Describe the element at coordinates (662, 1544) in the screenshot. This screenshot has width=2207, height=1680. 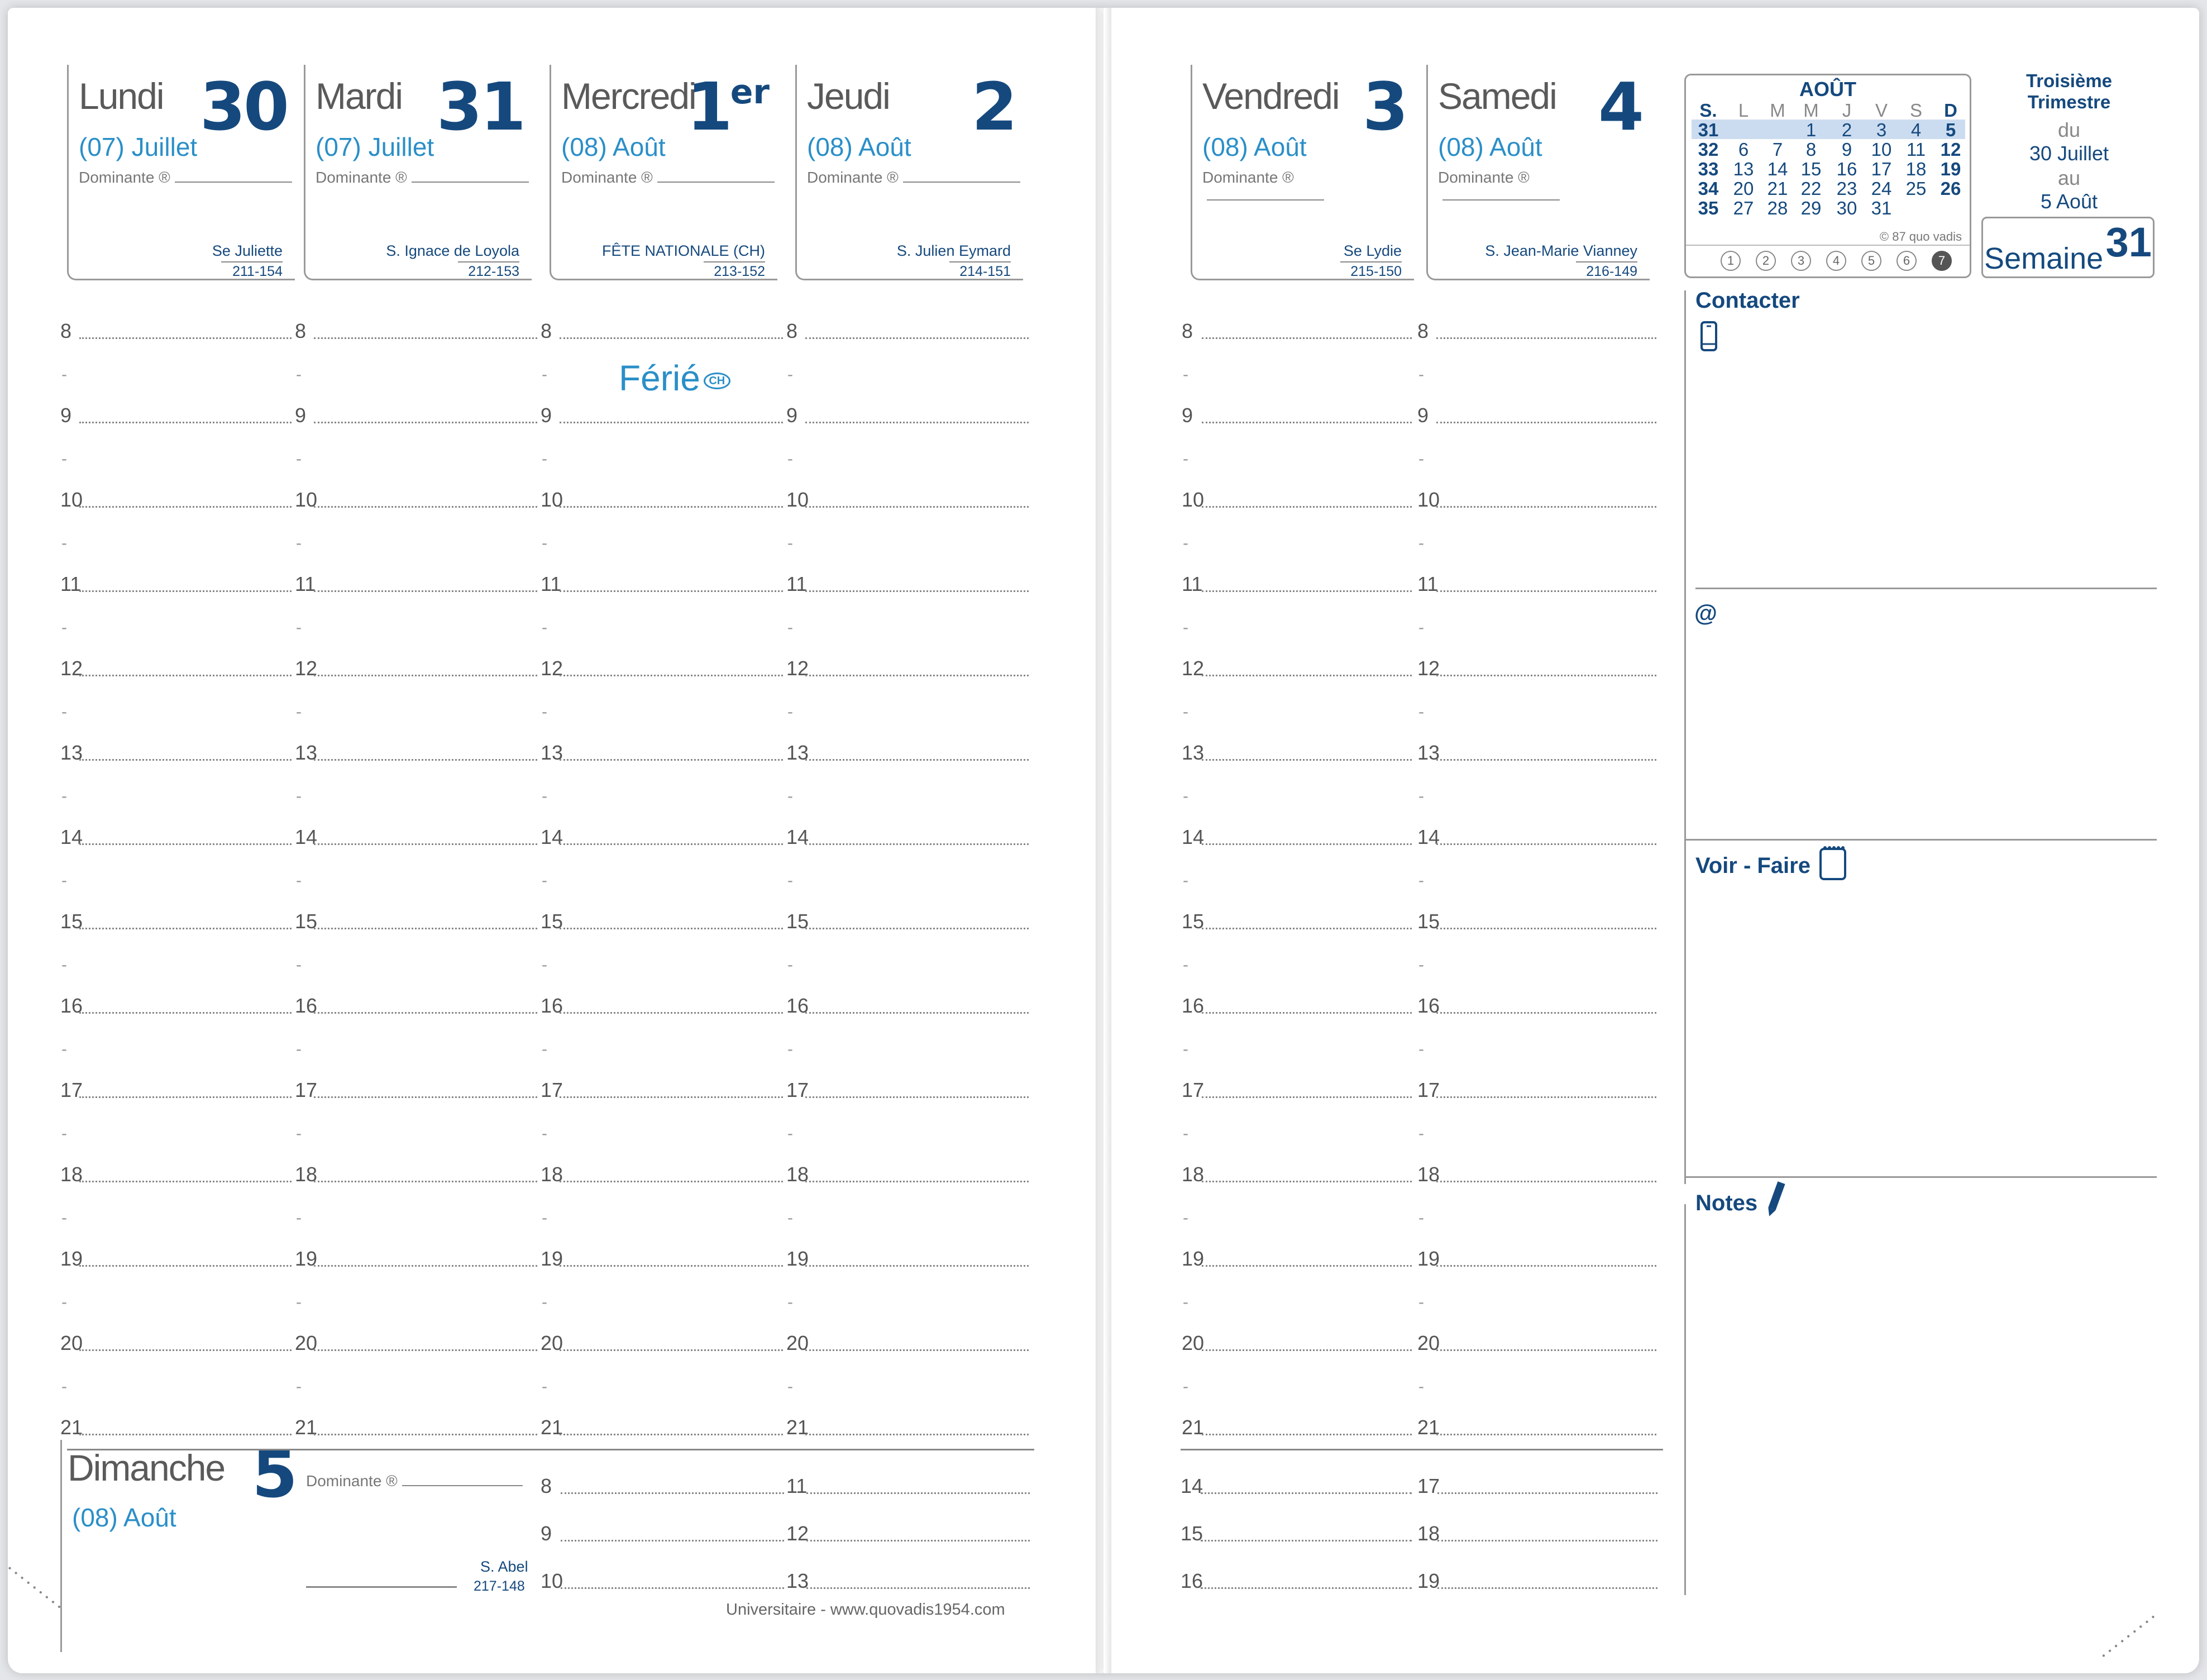
I see `hour-row: 9` at that location.